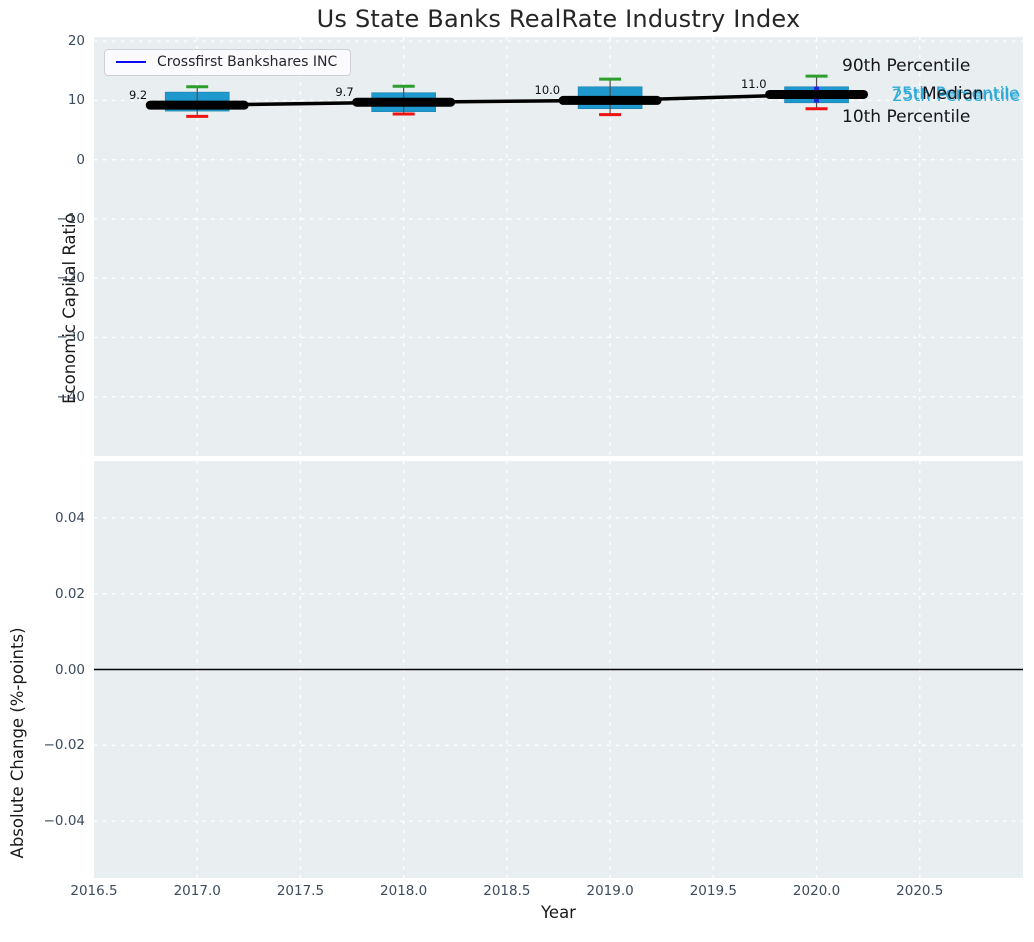  Describe the element at coordinates (300, 891) in the screenshot. I see `x-tick-label: 2017.5` at that location.